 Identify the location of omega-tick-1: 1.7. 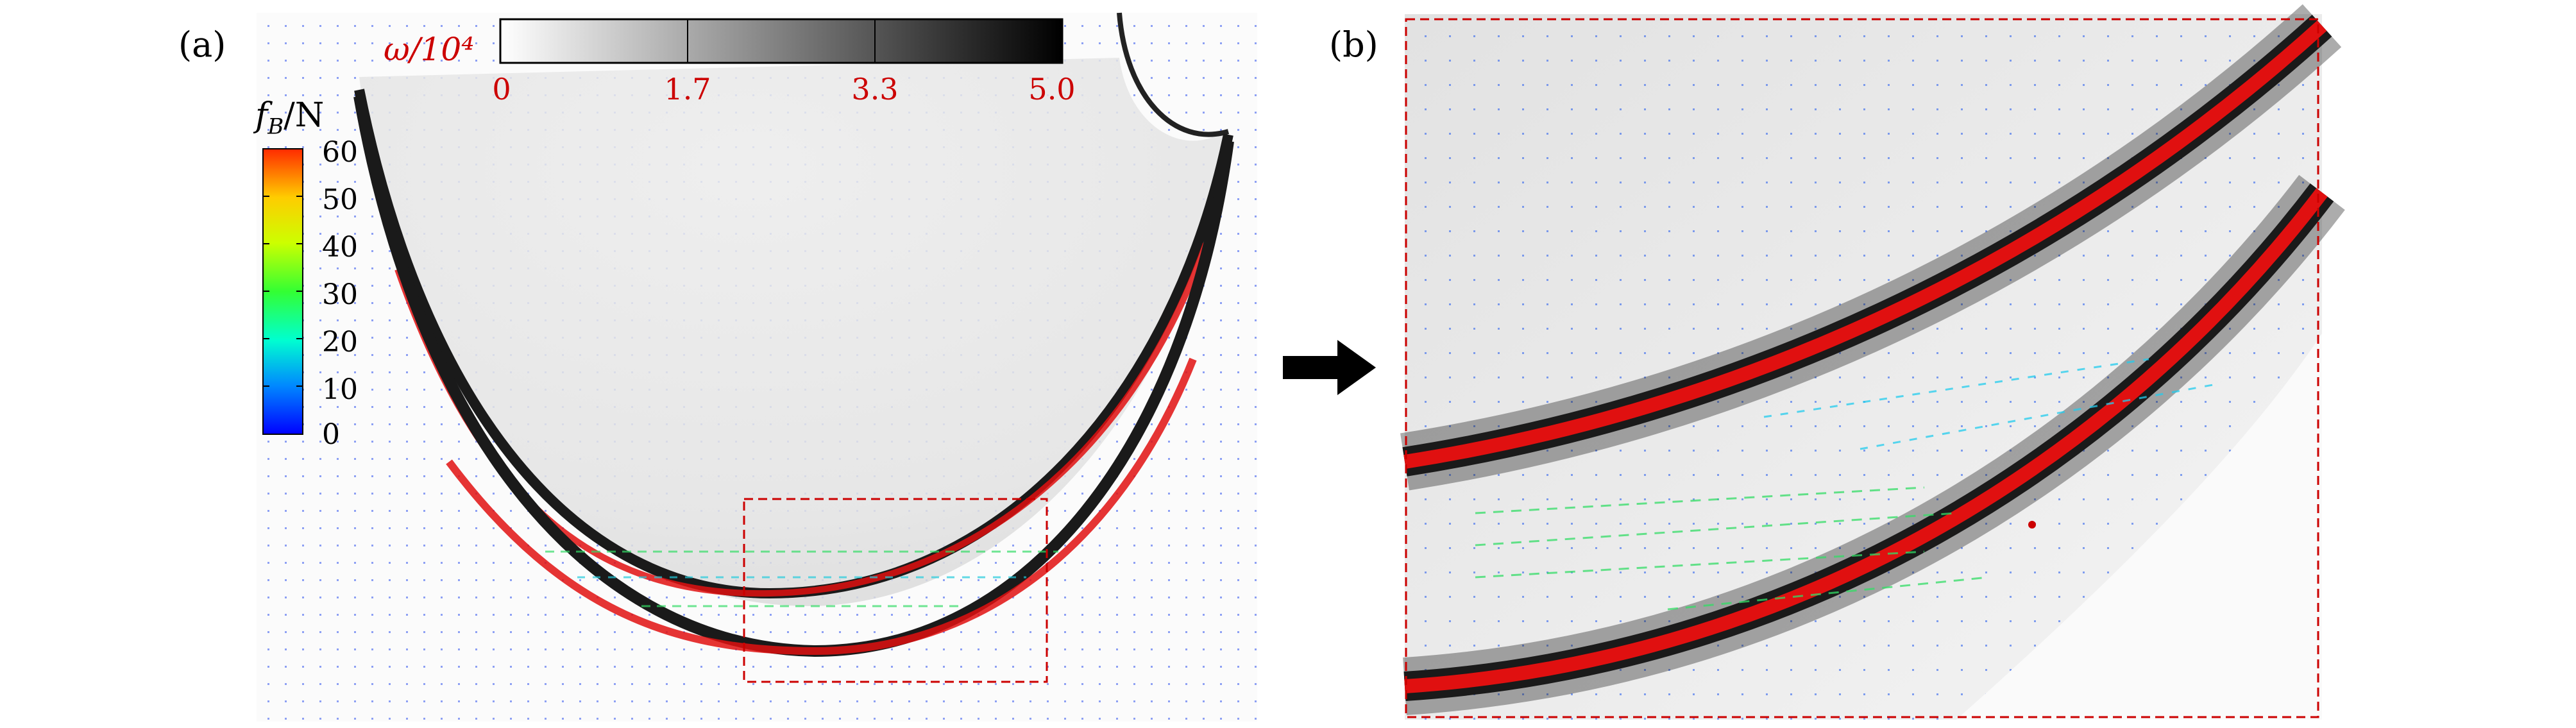
(687, 89).